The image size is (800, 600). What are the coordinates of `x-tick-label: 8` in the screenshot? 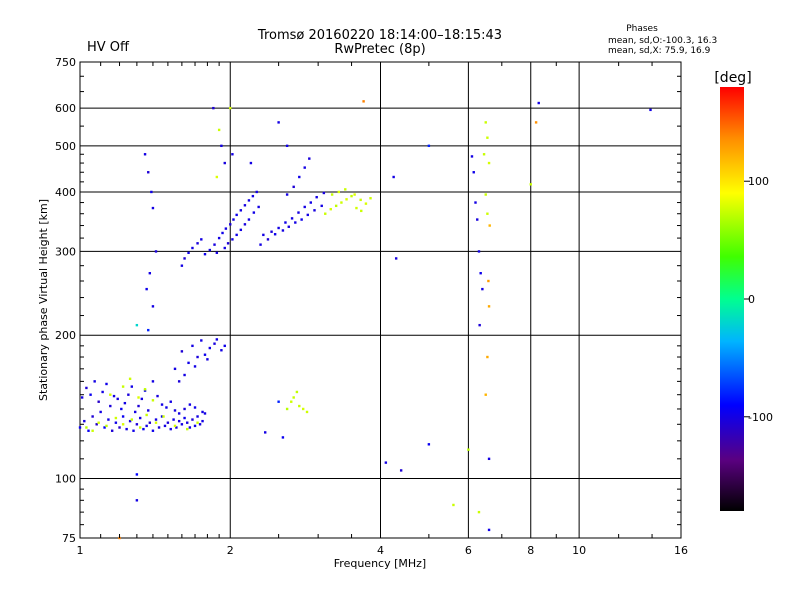 It's located at (530, 550).